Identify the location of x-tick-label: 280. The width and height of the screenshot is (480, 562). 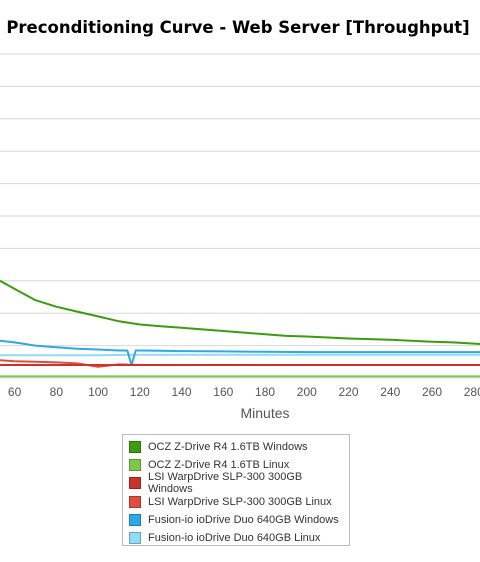
(472, 392).